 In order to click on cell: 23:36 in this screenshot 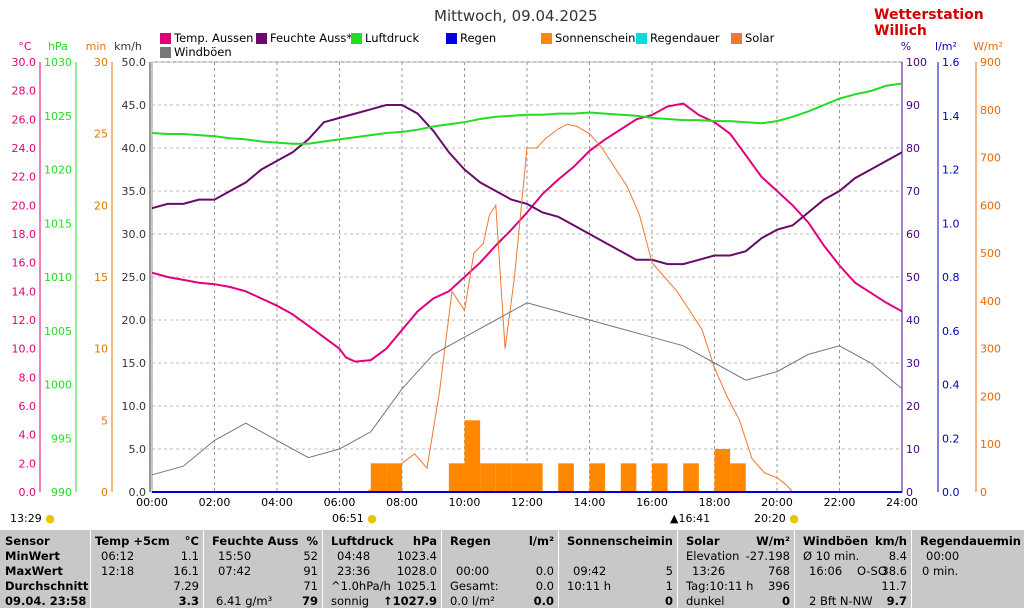, I will do `click(354, 571)`.